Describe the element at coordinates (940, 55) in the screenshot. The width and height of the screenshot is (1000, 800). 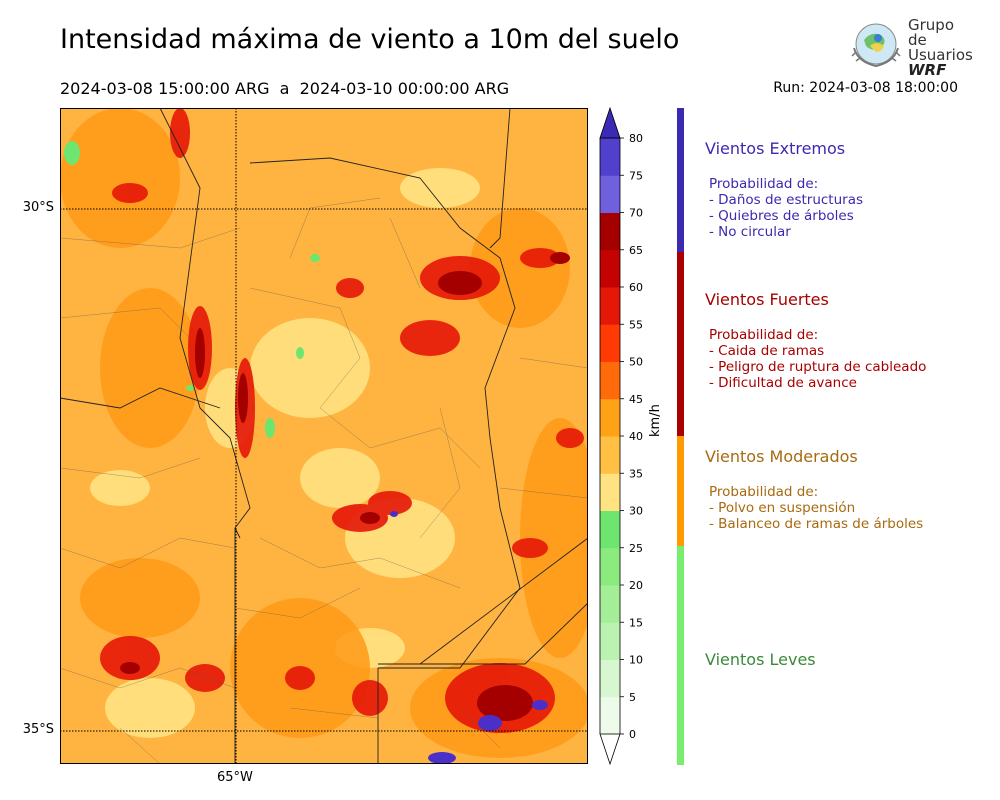
I see `logo-line-2: Usuarios` at that location.